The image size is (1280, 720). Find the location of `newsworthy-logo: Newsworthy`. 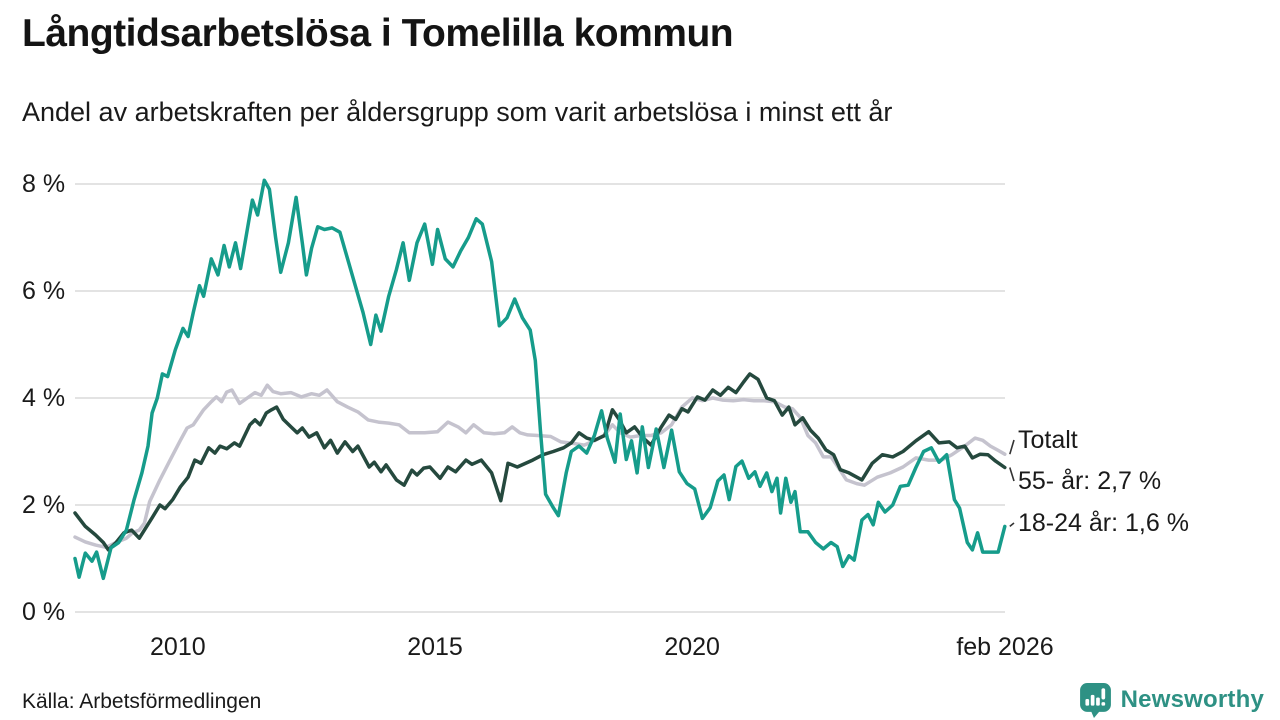

newsworthy-logo: Newsworthy is located at coordinates (1171, 699).